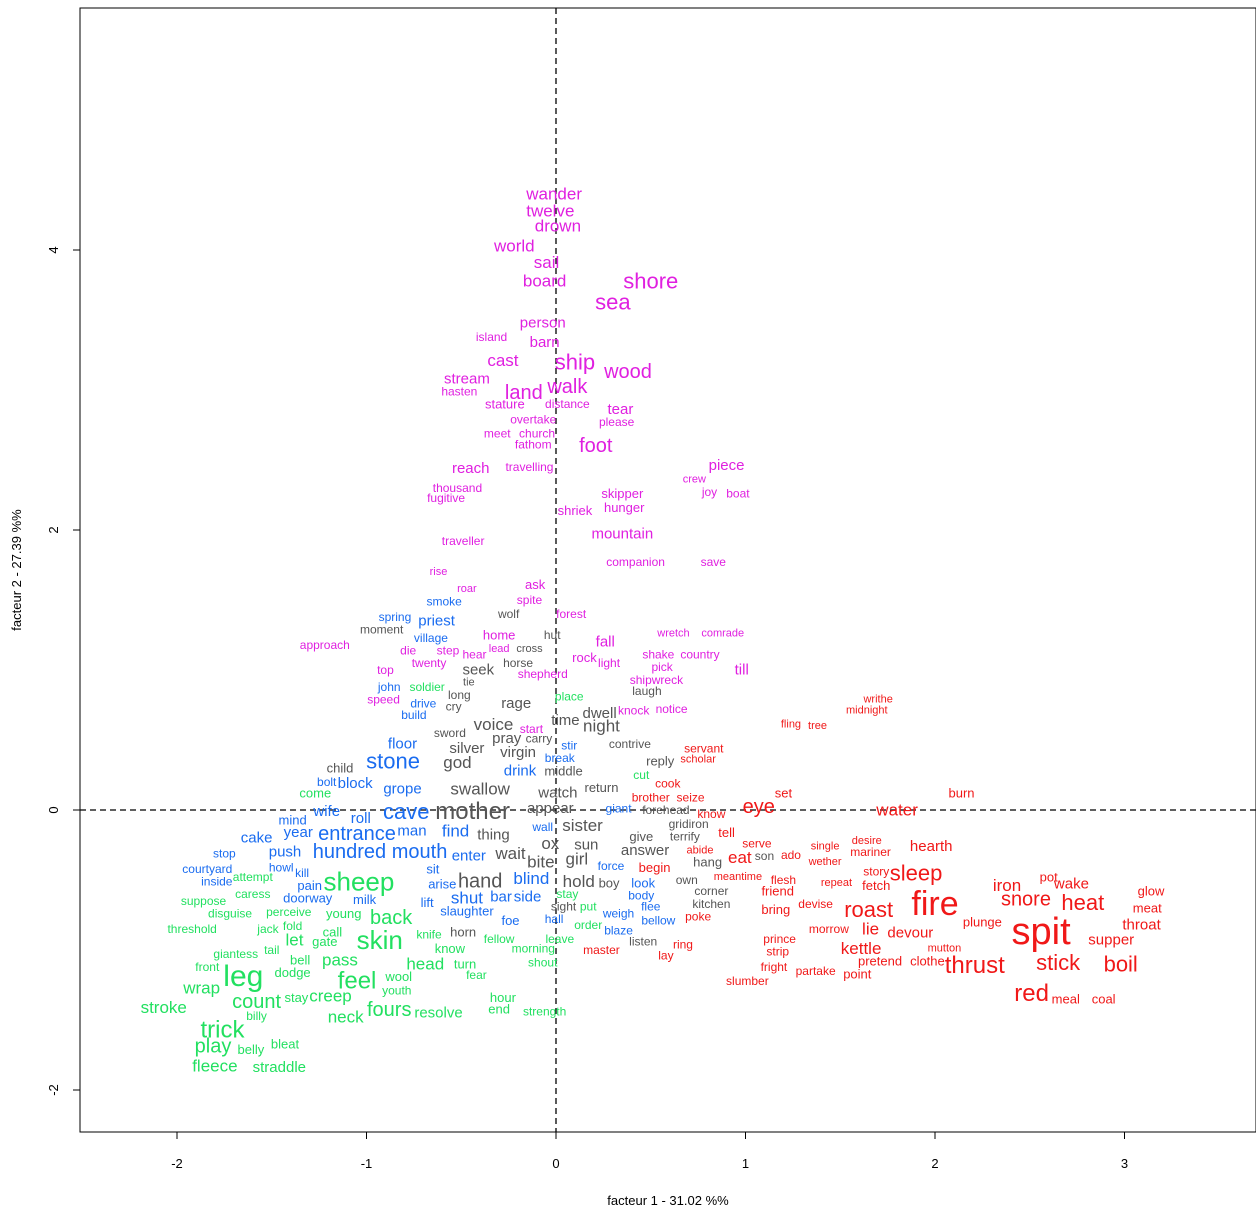 The image size is (1256, 1209). Describe the element at coordinates (327, 782) in the screenshot. I see `word-label-bolt: bolt` at that location.